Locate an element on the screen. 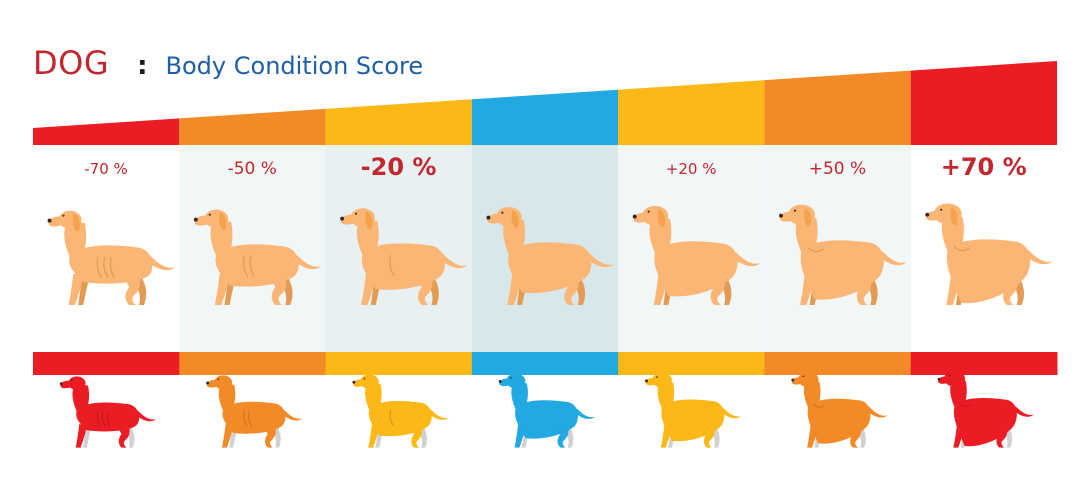  title-main: DOG is located at coordinates (71, 63).